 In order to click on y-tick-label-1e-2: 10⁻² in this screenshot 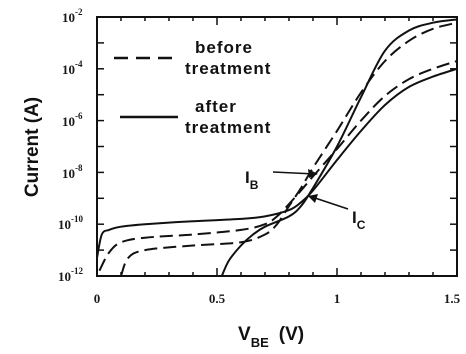, I will do `click(72, 16)`.